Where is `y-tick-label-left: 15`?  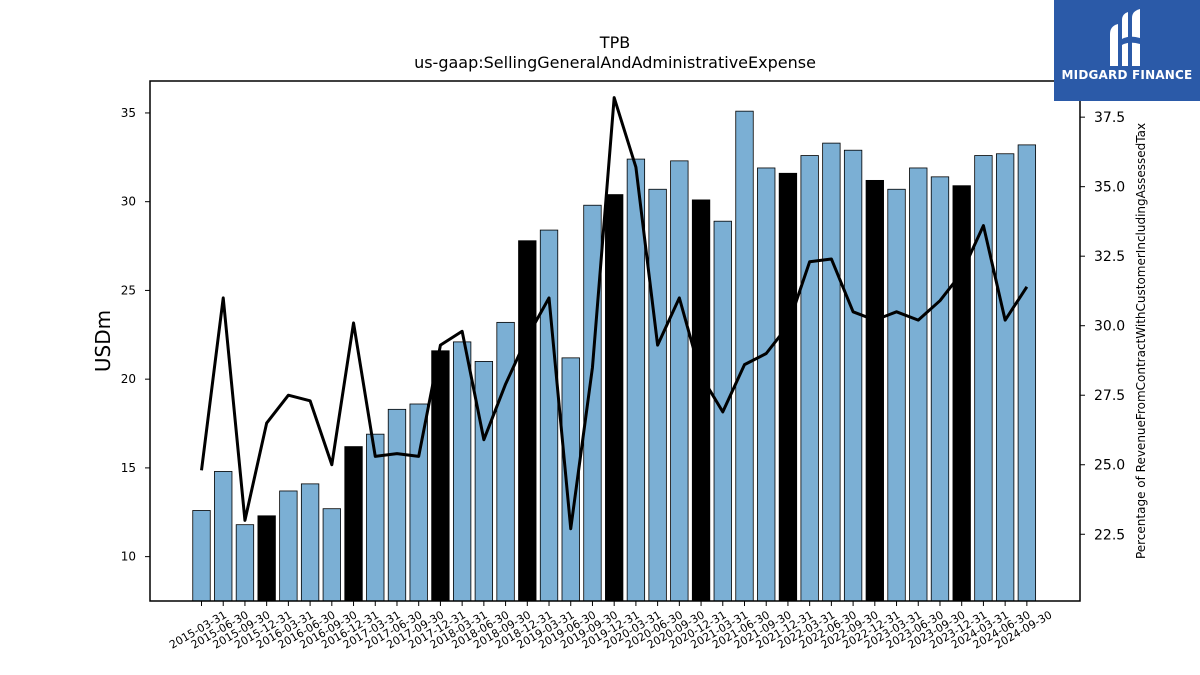
y-tick-label-left: 15 is located at coordinates (128, 468).